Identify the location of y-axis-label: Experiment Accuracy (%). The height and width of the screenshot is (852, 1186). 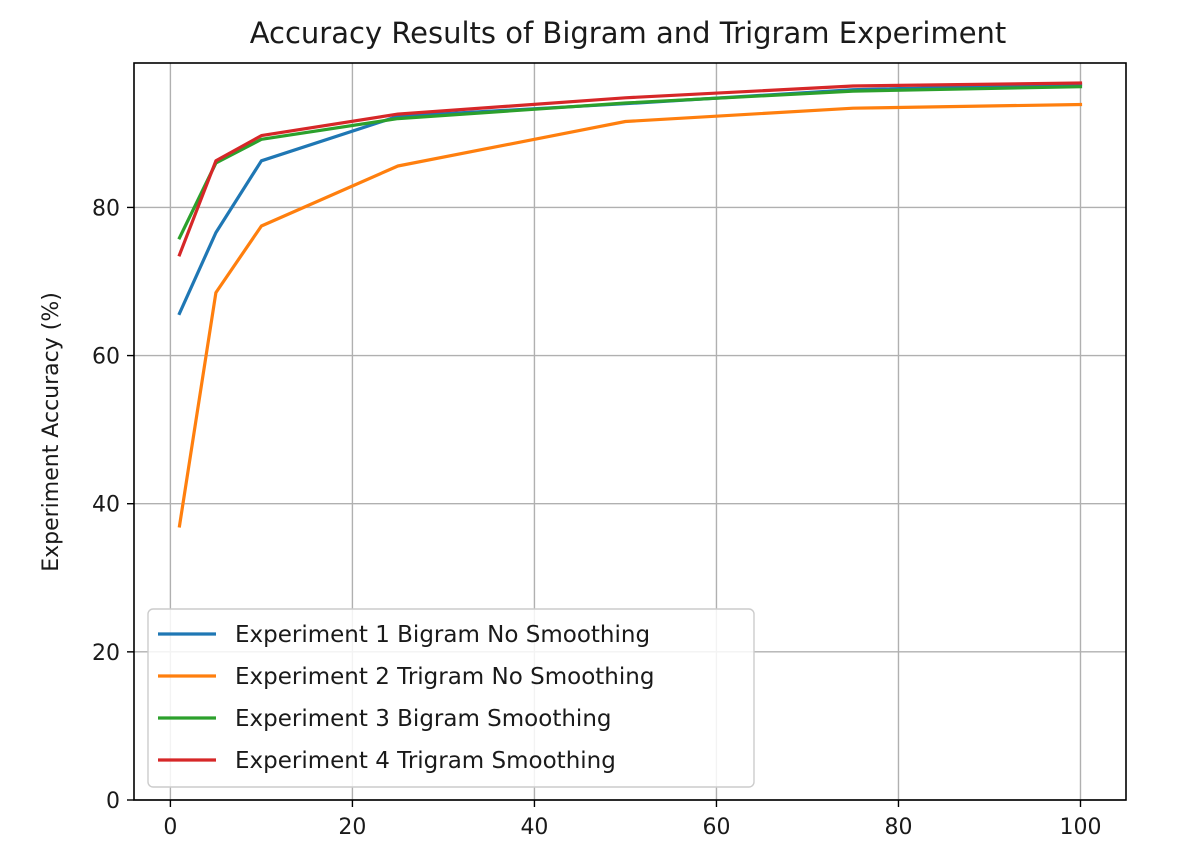
(51, 432).